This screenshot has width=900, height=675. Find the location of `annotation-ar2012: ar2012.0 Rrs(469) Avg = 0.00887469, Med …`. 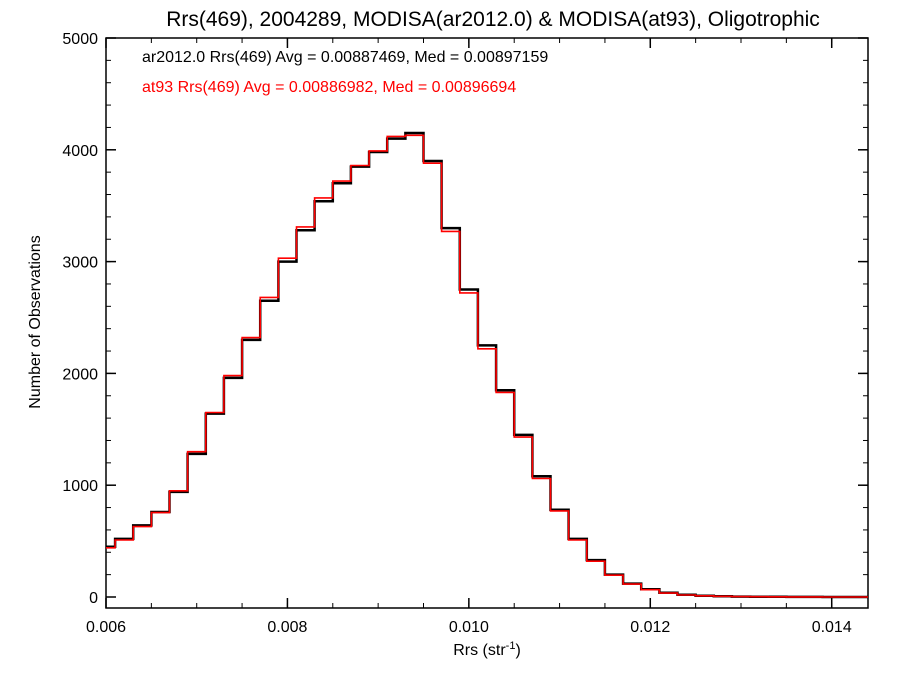

annotation-ar2012: ar2012.0 Rrs(469) Avg = 0.00887469, Med … is located at coordinates (345, 57).